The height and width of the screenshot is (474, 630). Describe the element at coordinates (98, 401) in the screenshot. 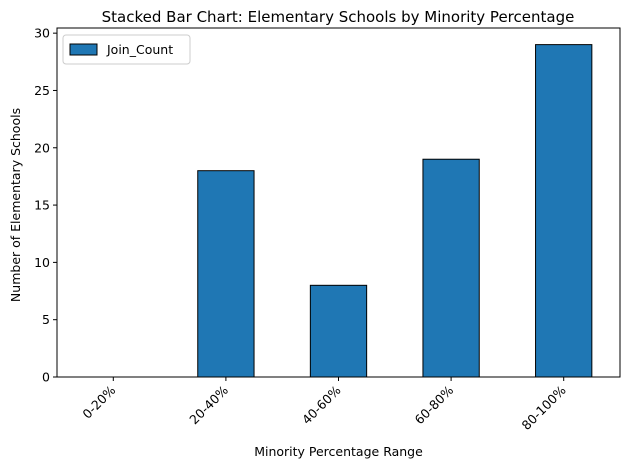

I see `x-tick-label: 0-20%` at that location.